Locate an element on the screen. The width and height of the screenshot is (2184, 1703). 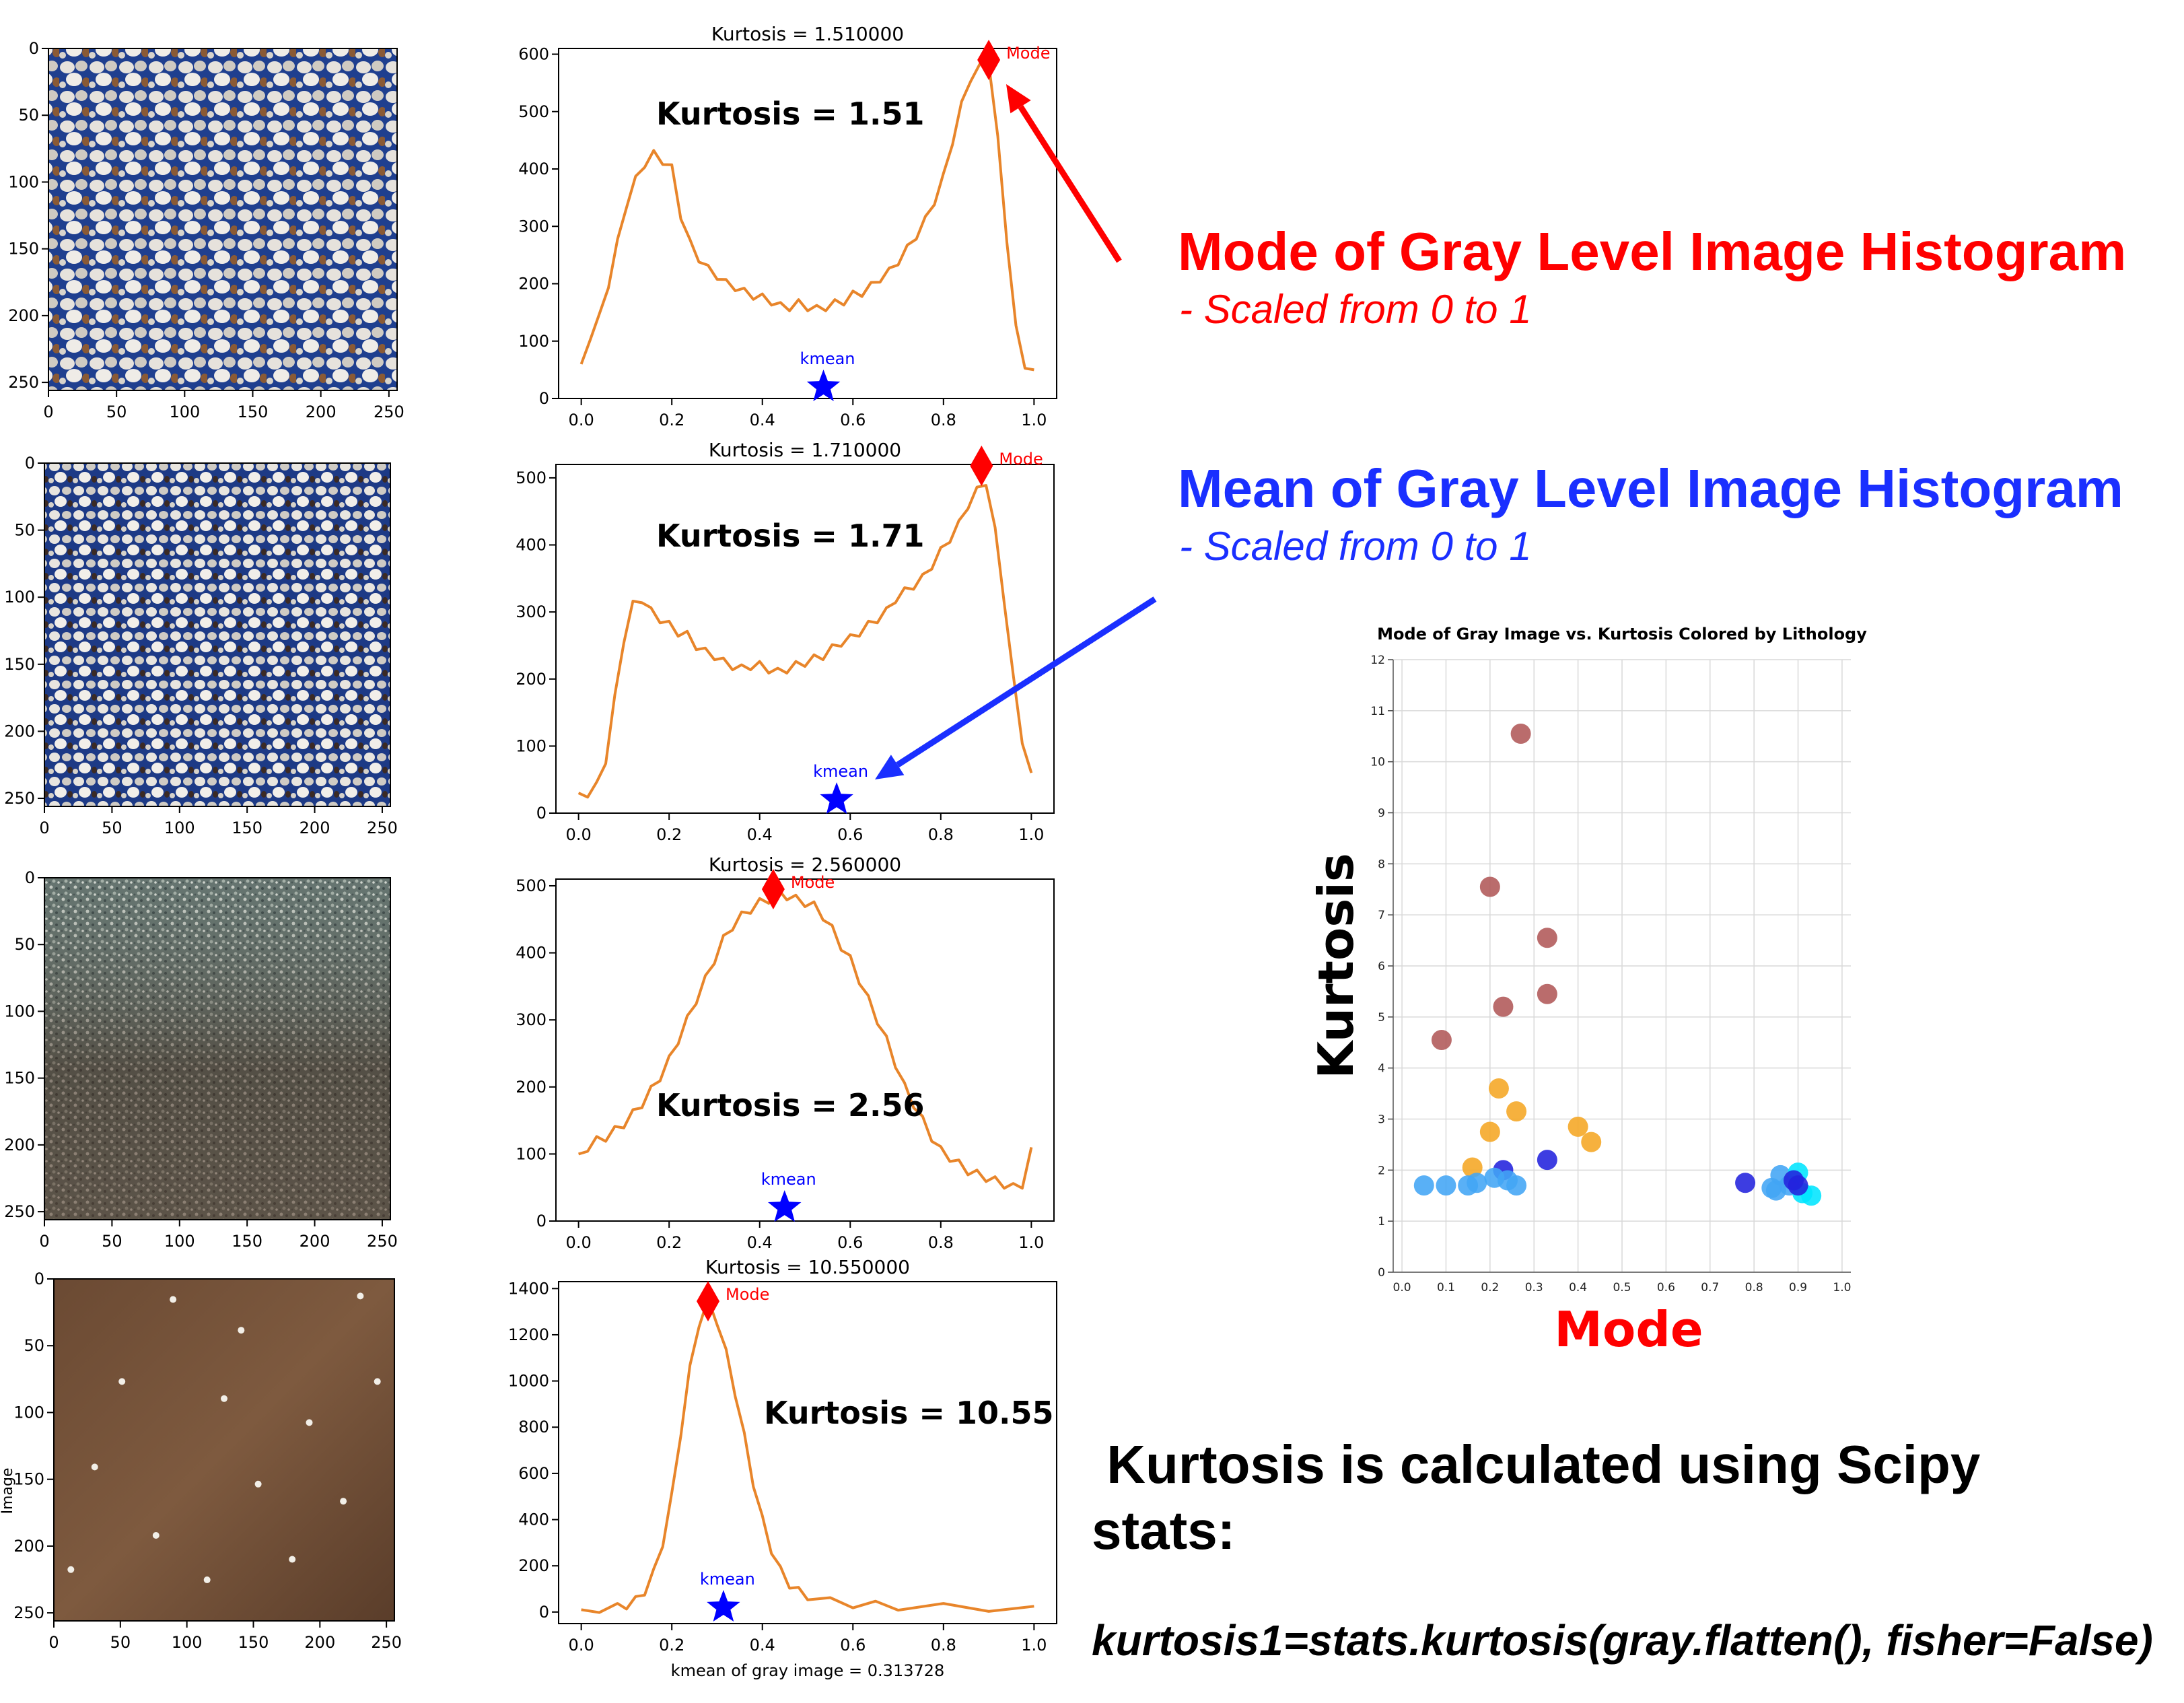
x-tick-label: 0.7 is located at coordinates (1710, 1287).